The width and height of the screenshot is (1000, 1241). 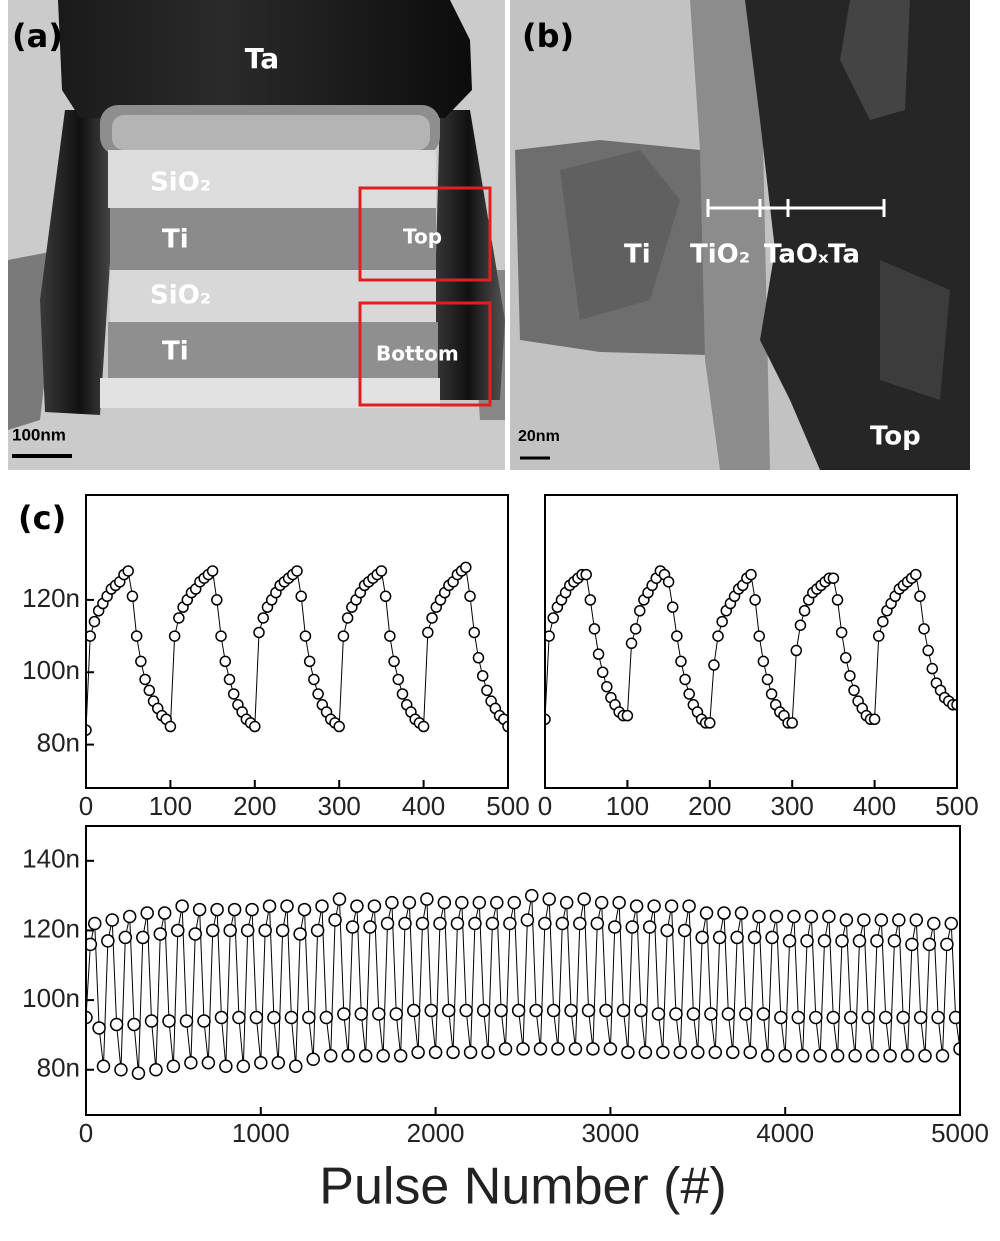 I want to click on x-tick-label: 0, so click(x=86, y=806).